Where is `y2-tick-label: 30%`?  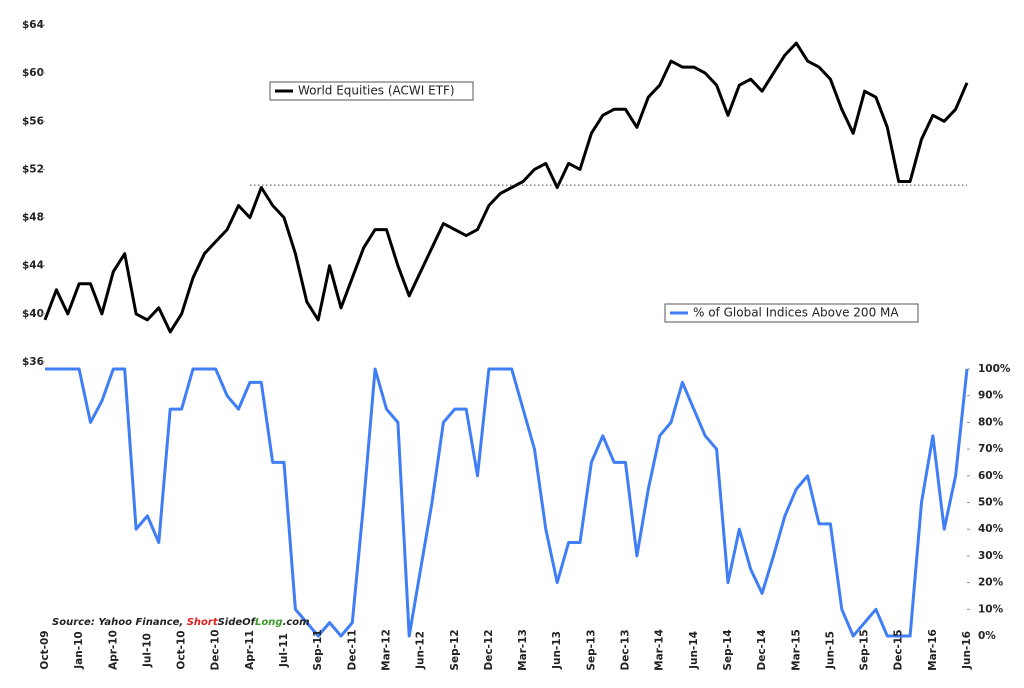 y2-tick-label: 30% is located at coordinates (991, 556).